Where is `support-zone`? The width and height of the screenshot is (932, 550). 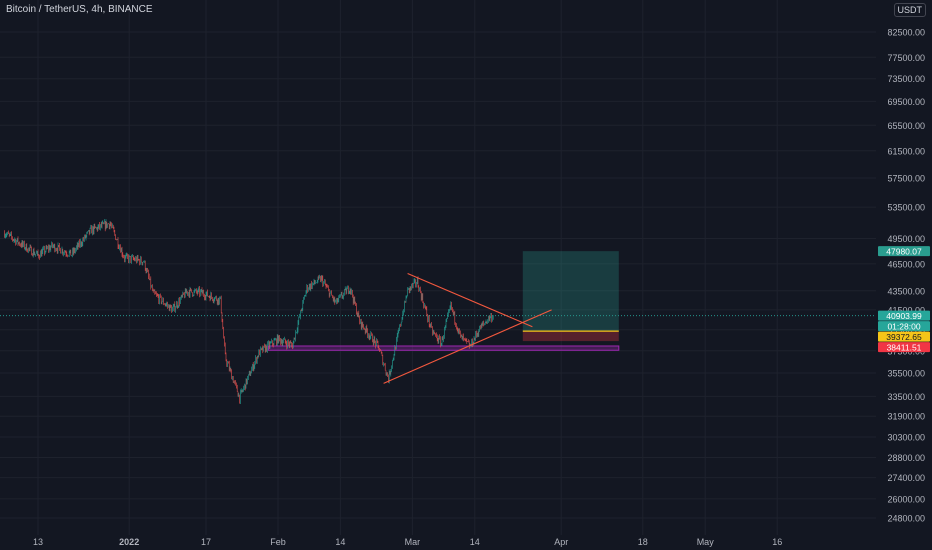 support-zone is located at coordinates (443, 348).